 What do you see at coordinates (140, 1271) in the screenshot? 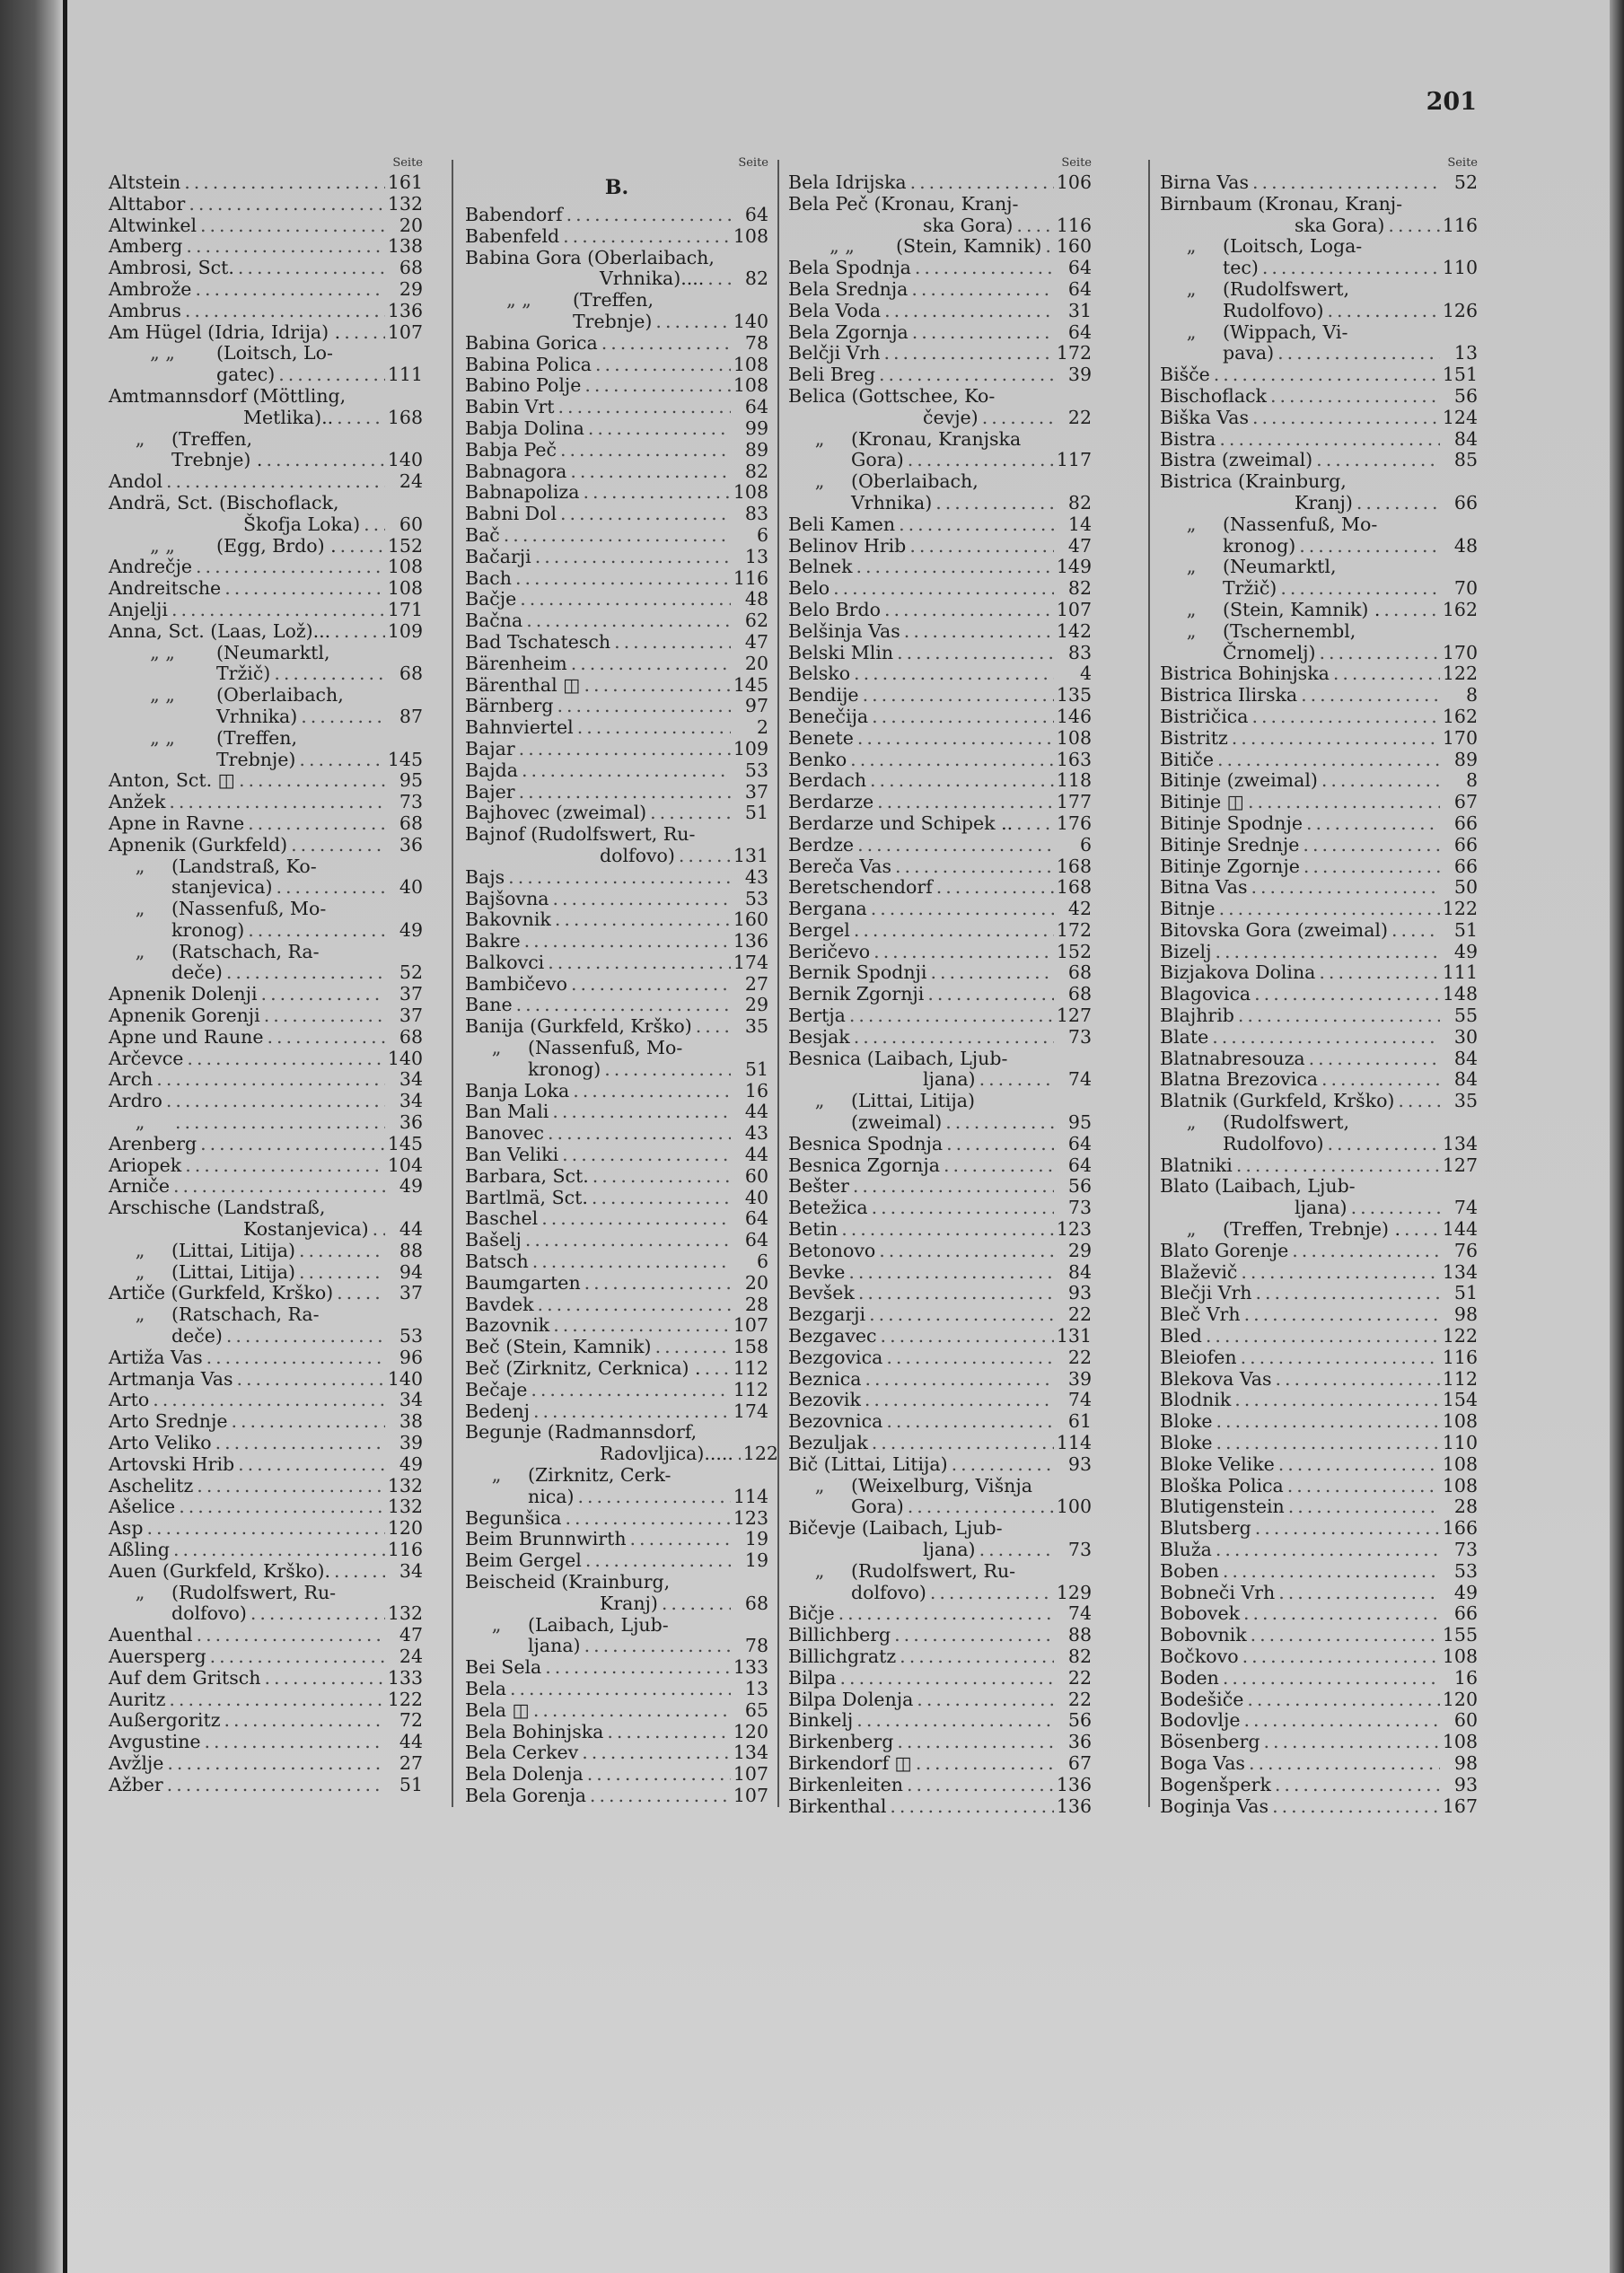
I see `ditto-mark: „` at bounding box center [140, 1271].